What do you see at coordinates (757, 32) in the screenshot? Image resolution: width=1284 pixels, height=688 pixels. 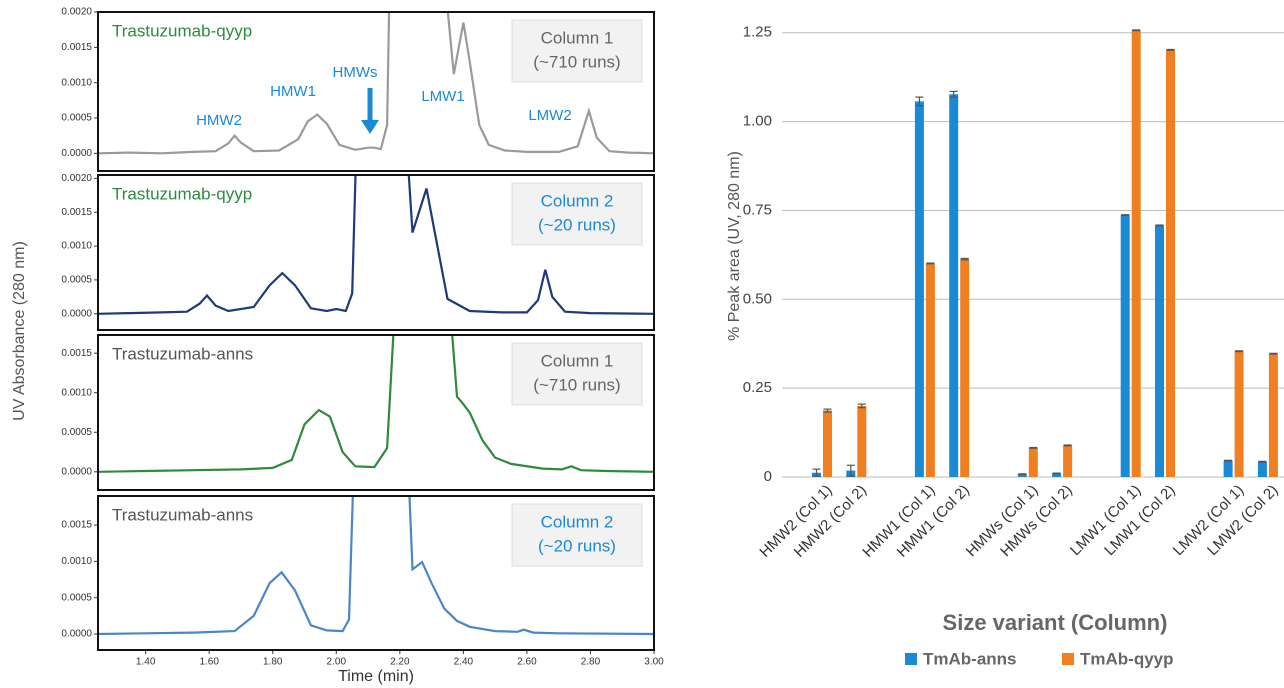 I see `y-tick-label: 1.25` at bounding box center [757, 32].